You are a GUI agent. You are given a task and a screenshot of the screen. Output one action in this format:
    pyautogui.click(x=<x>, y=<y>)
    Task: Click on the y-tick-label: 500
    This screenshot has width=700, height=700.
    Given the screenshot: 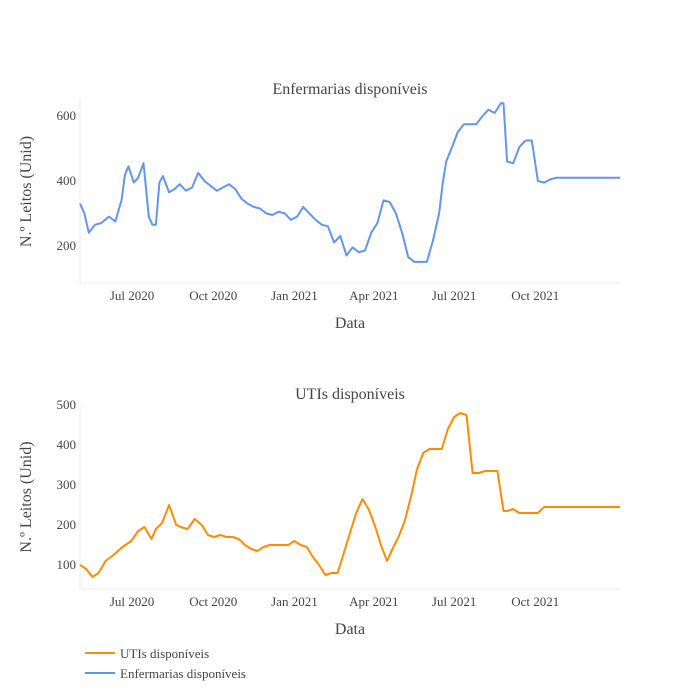 What is the action you would take?
    pyautogui.click(x=67, y=404)
    